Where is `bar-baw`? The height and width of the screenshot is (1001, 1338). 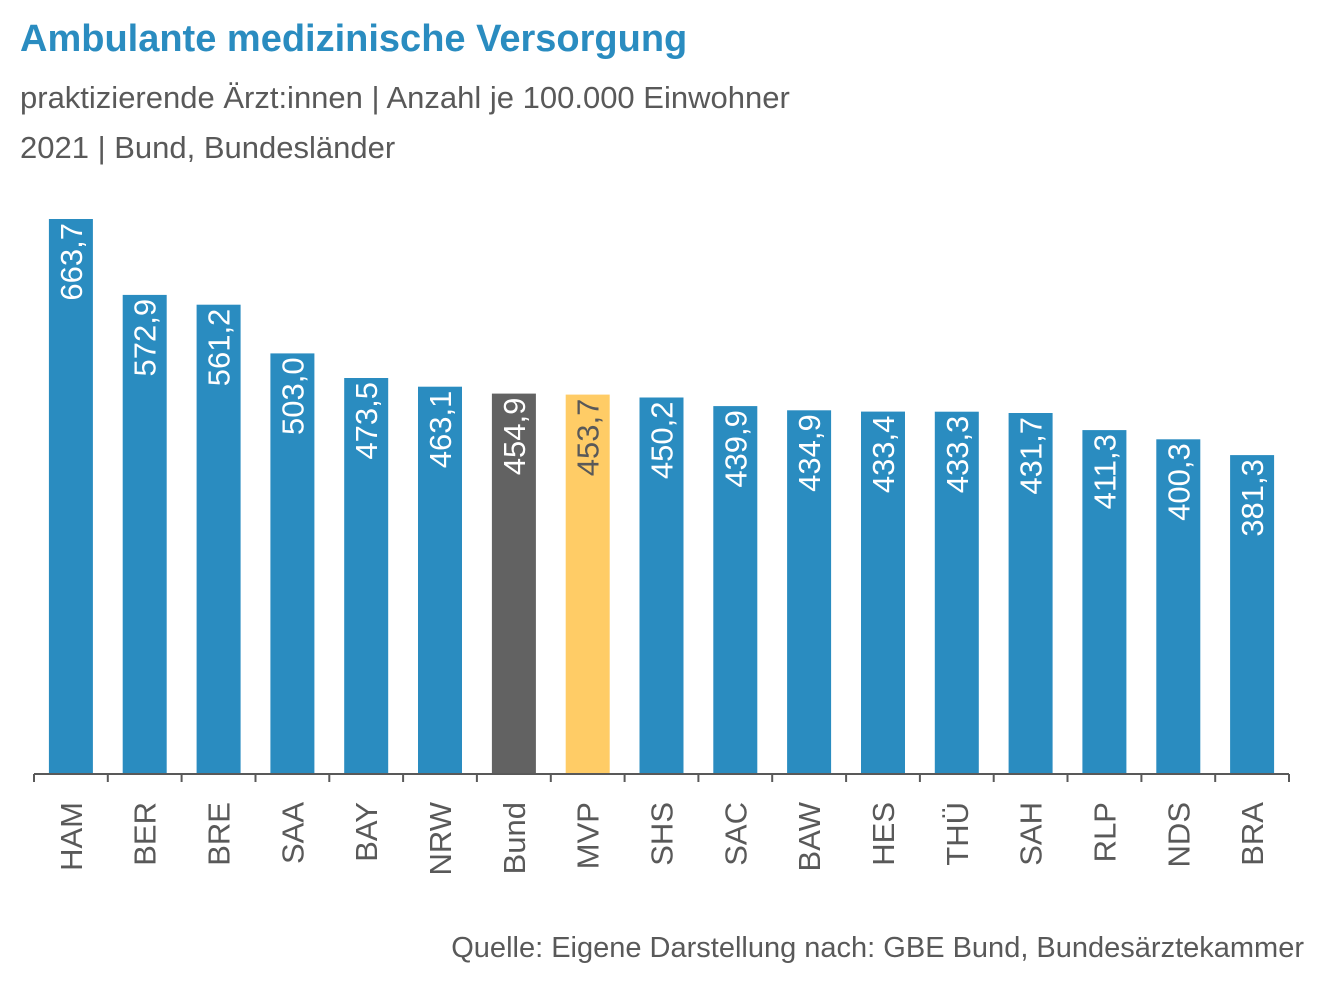
bar-baw is located at coordinates (809, 592).